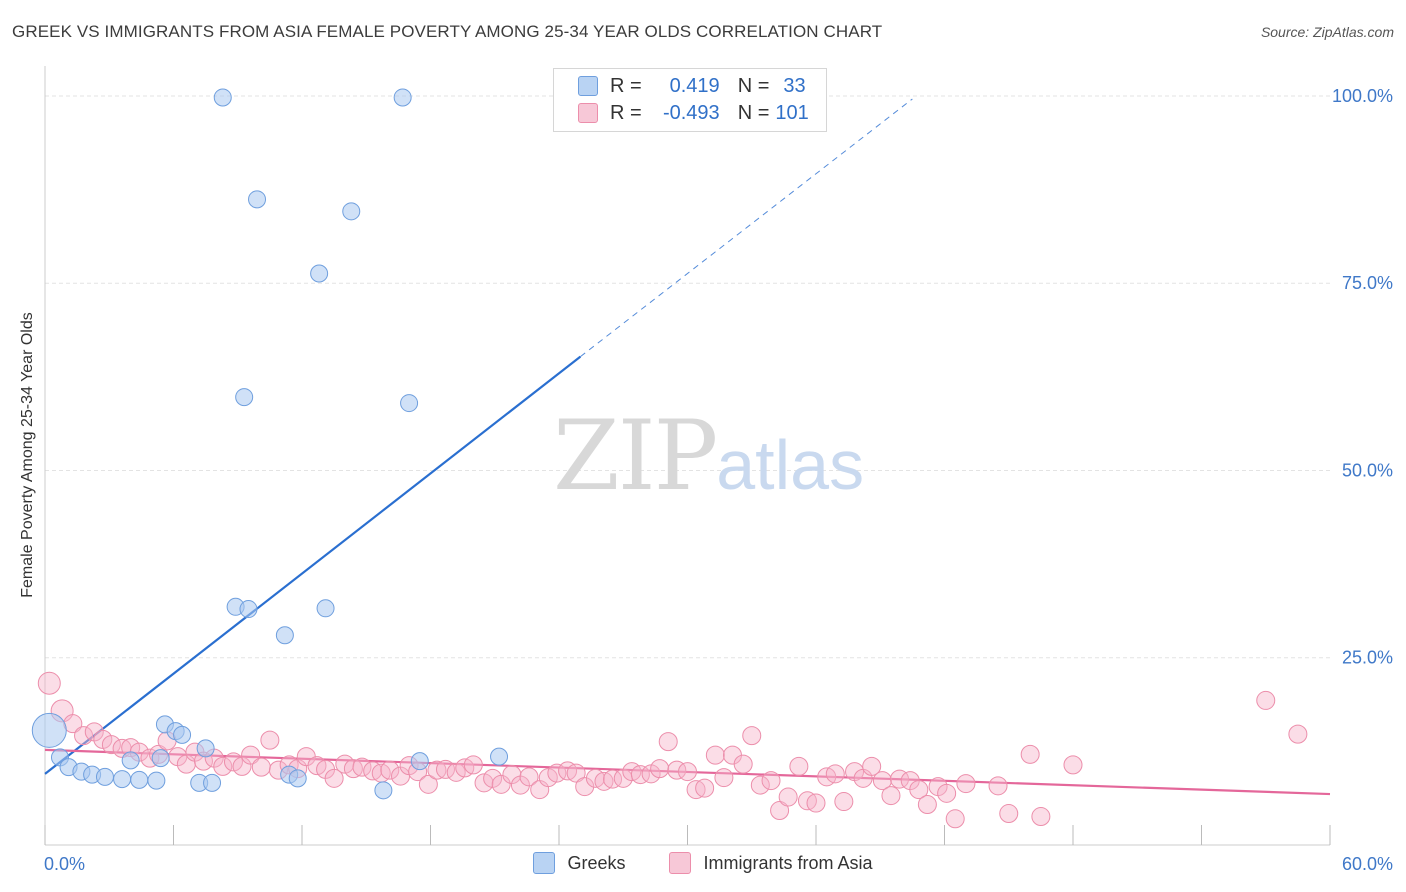  I want to click on greeks-legend-swatch, so click(544, 863).